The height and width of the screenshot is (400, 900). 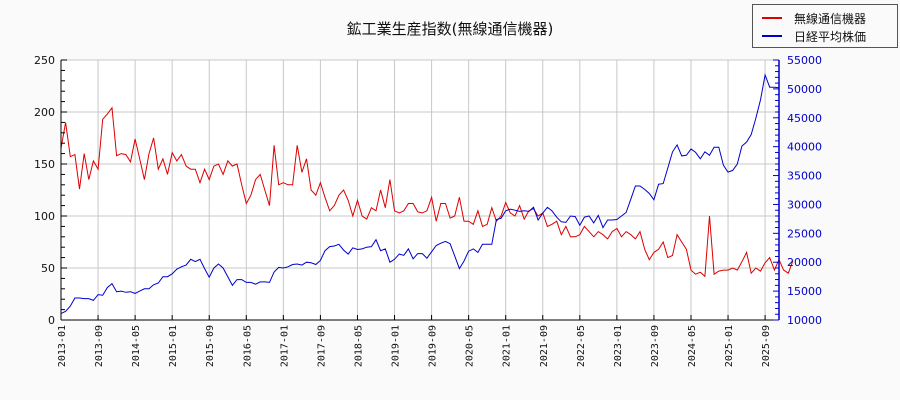 What do you see at coordinates (772, 18) in the screenshot?
I see `legend-swatch-red` at bounding box center [772, 18].